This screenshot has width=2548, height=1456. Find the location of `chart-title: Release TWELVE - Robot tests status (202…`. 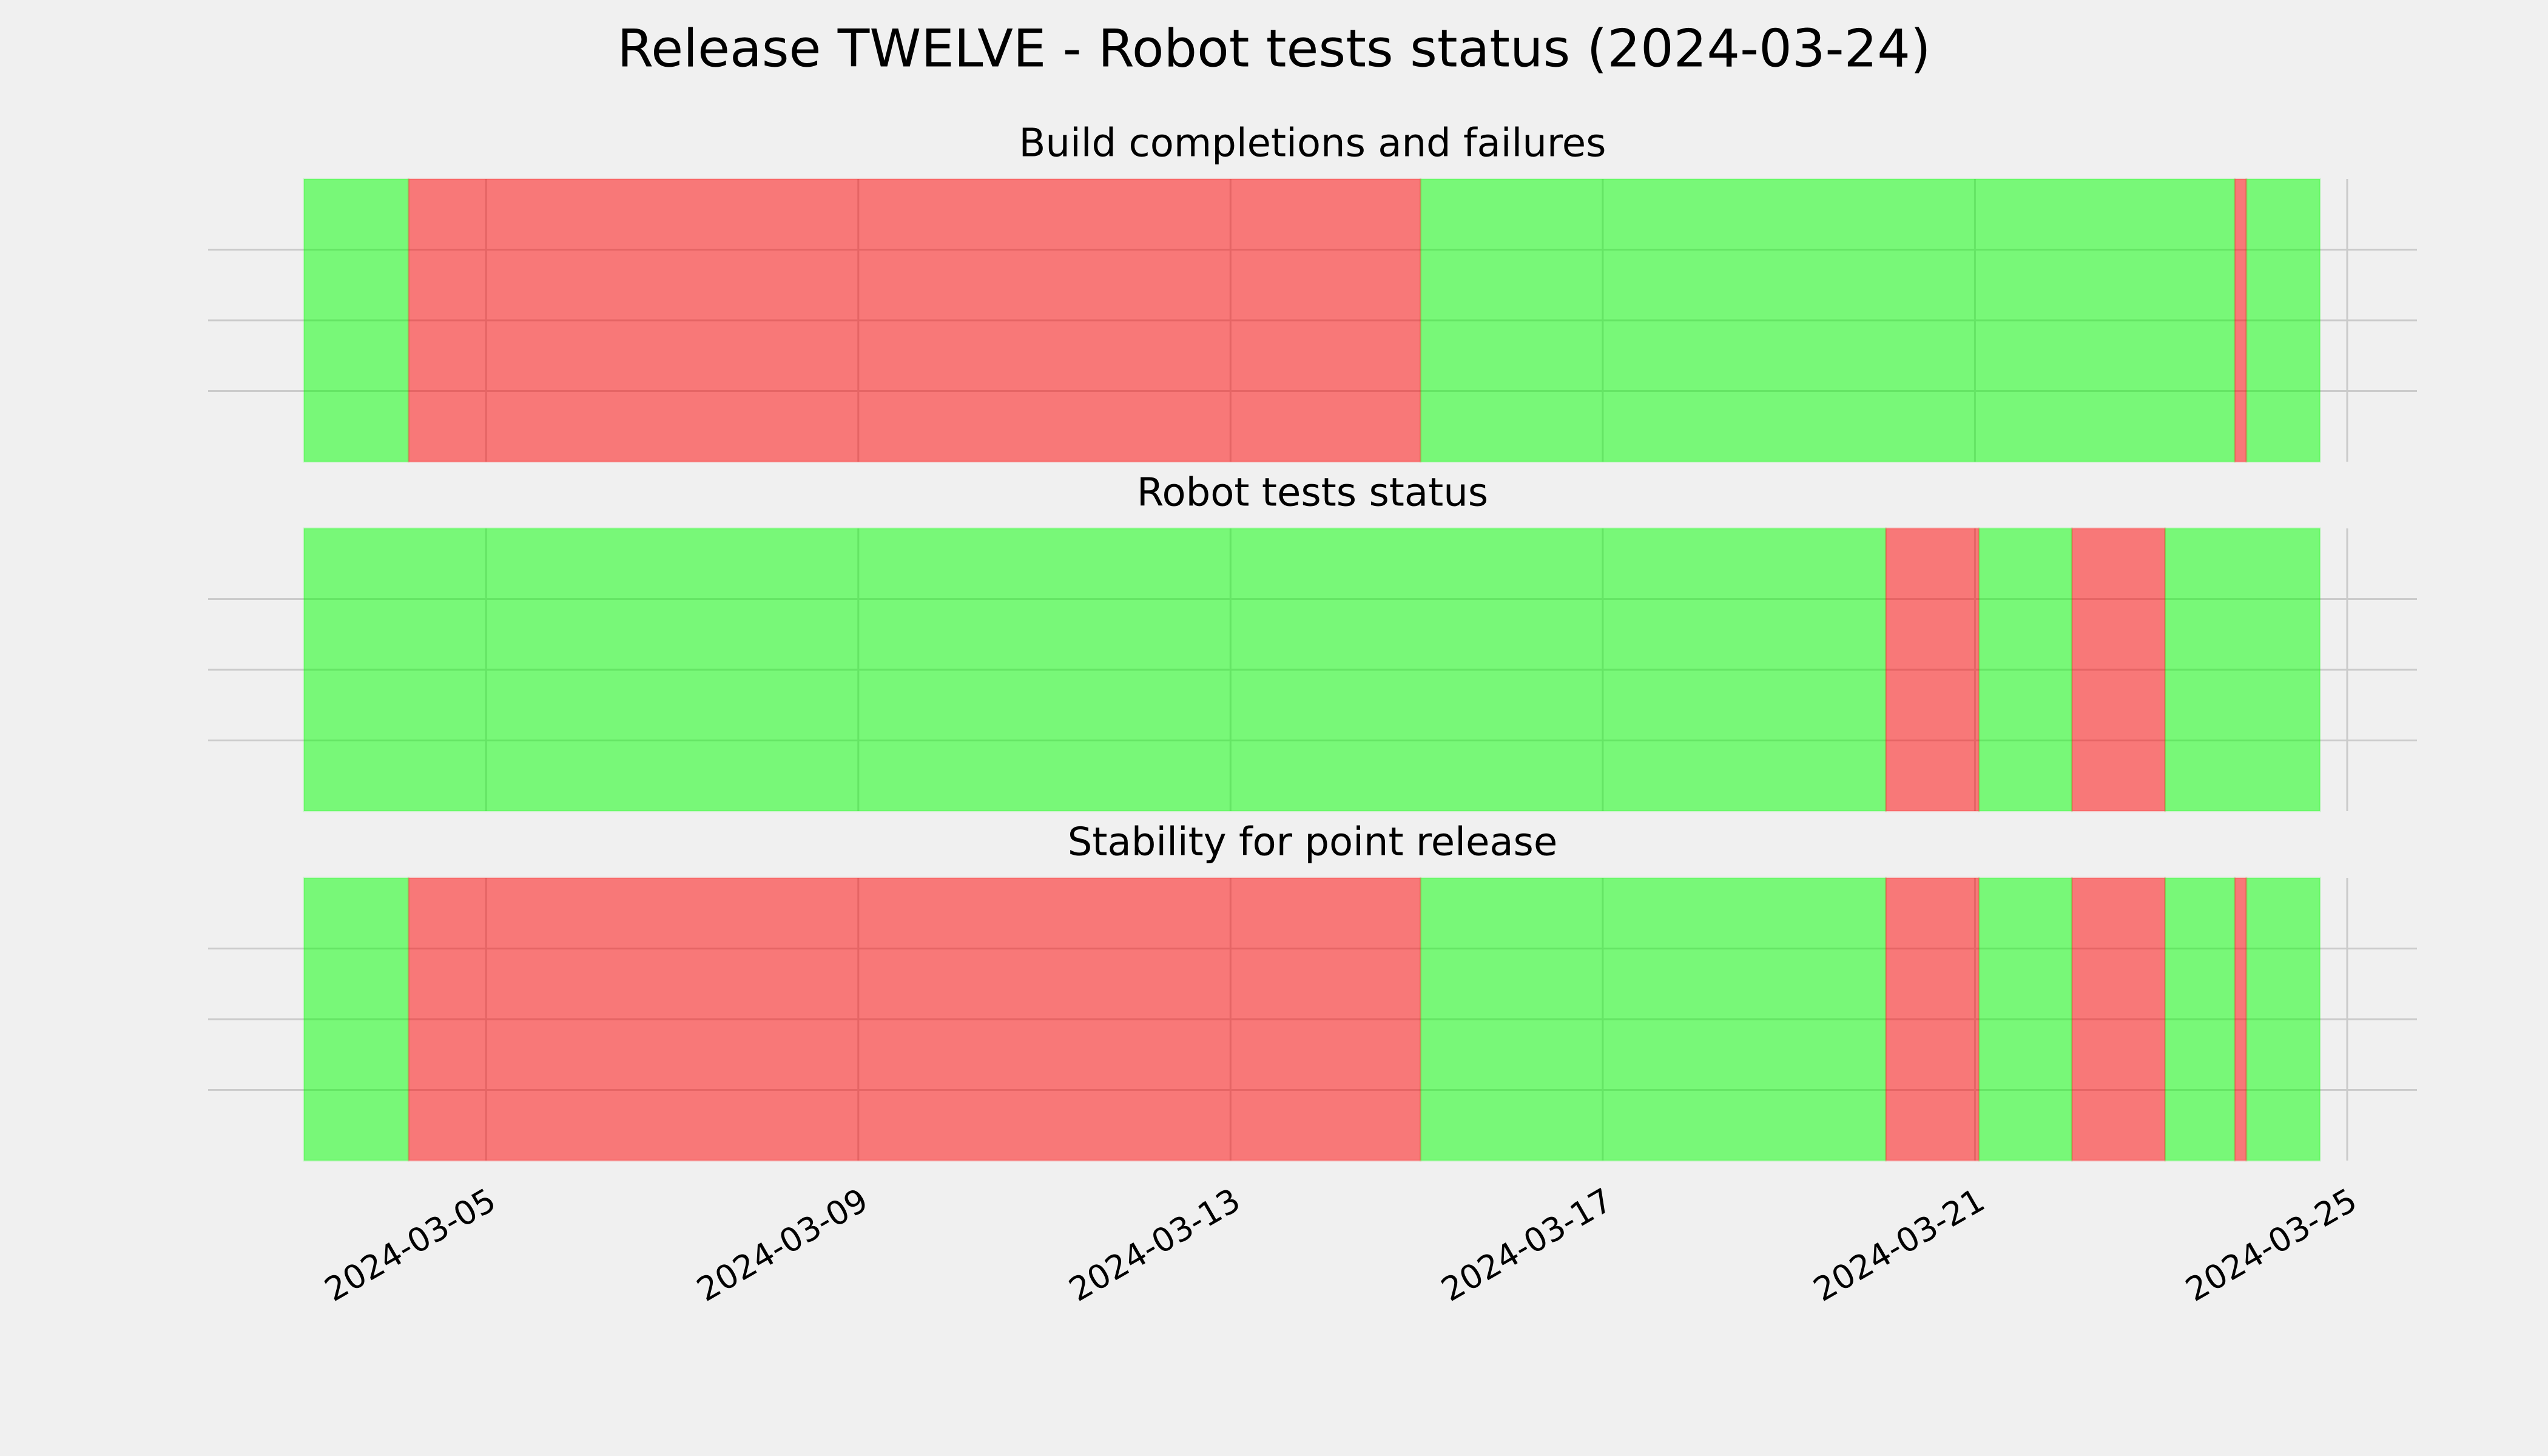

chart-title: Release TWELVE - Robot tests status (202… is located at coordinates (1273, 48).